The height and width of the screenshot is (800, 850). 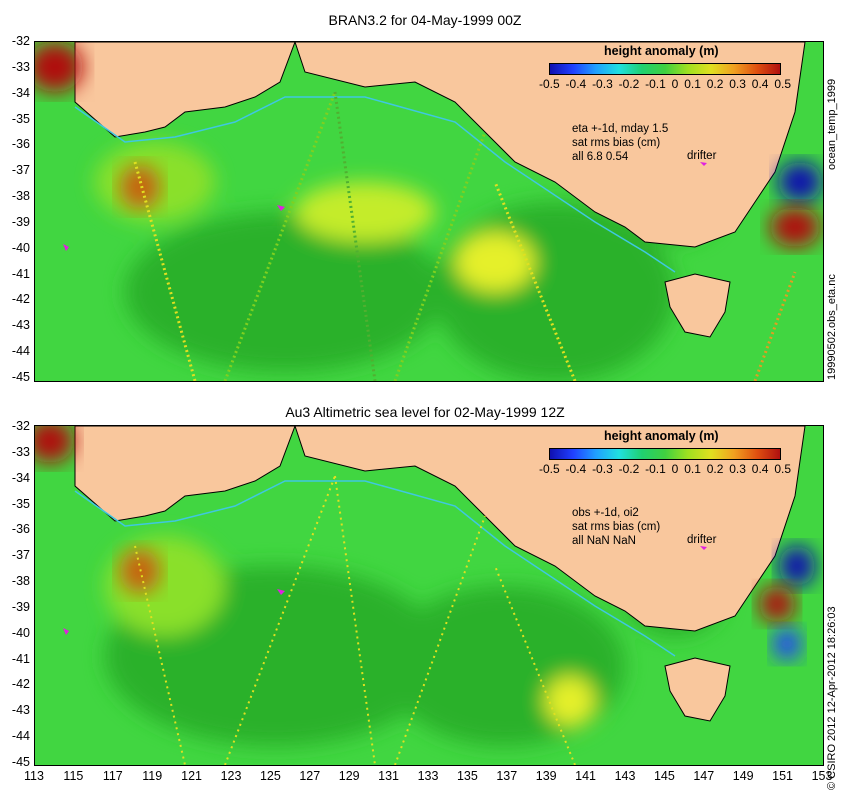 What do you see at coordinates (507, 776) in the screenshot?
I see `x-tick-label: 137` at bounding box center [507, 776].